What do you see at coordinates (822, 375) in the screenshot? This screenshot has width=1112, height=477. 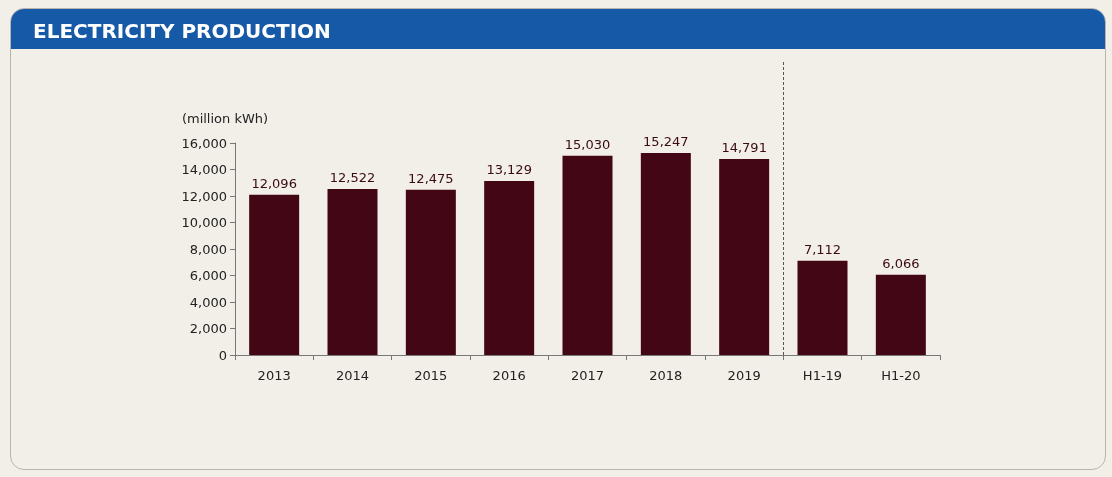 I see `x-tick-label: H1-19` at bounding box center [822, 375].